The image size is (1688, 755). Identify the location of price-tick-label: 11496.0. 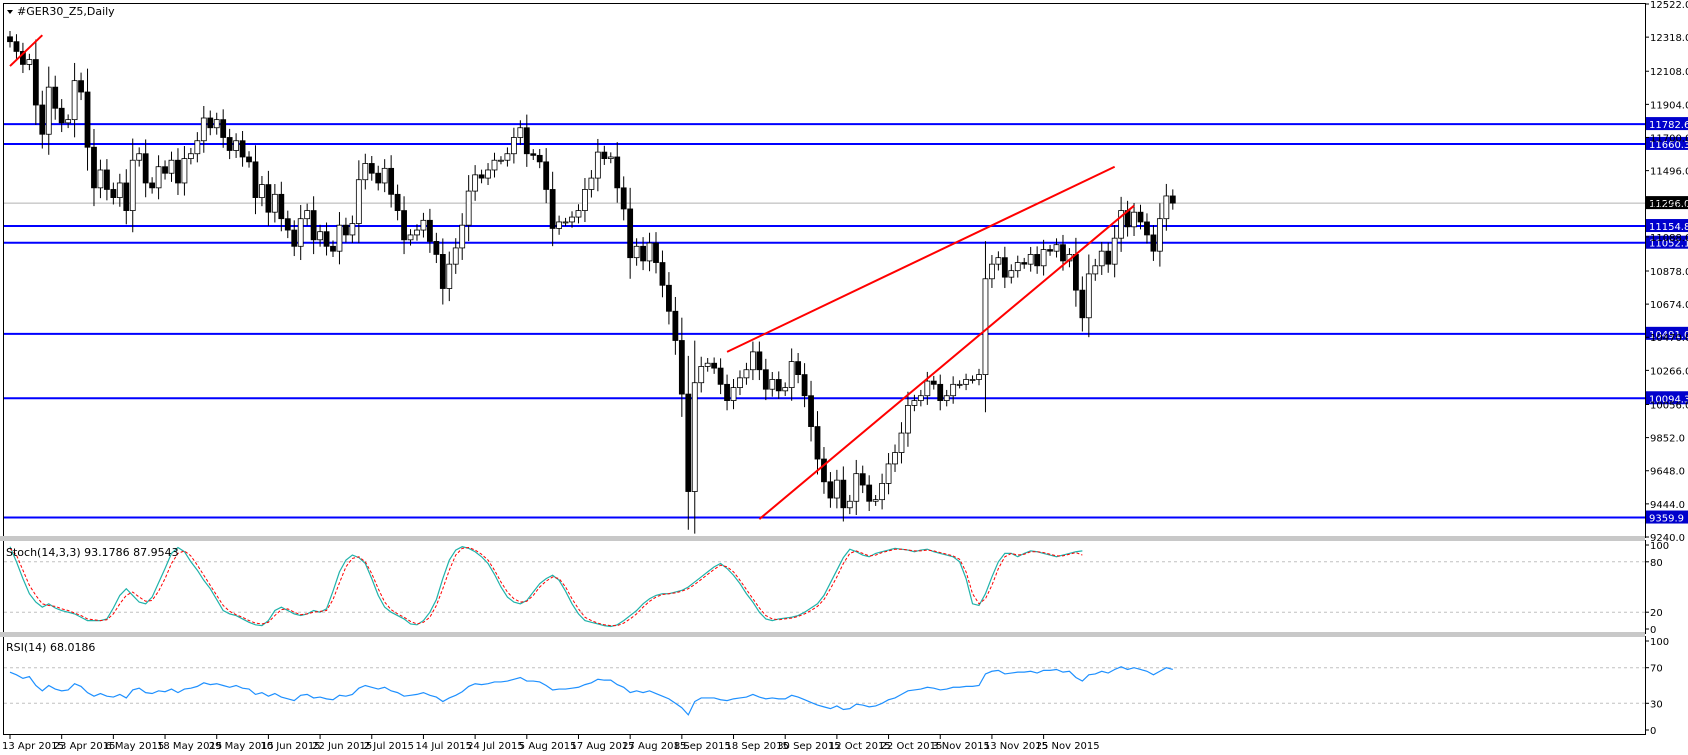
(1669, 172).